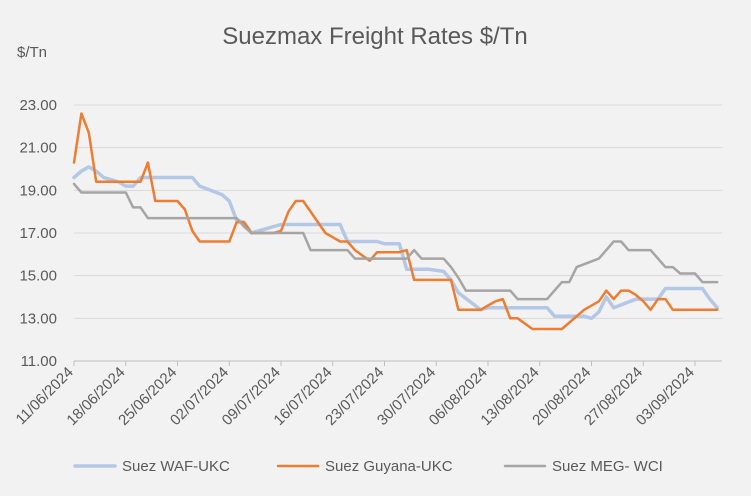  I want to click on y-tick-label: 17.00, so click(38, 233).